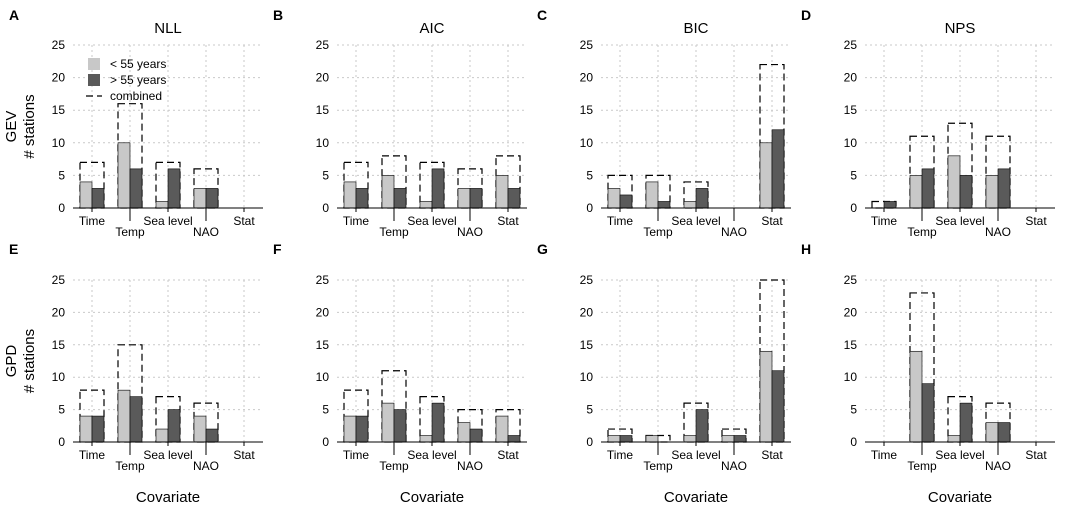  I want to click on bar-combined-temp, so click(922, 367).